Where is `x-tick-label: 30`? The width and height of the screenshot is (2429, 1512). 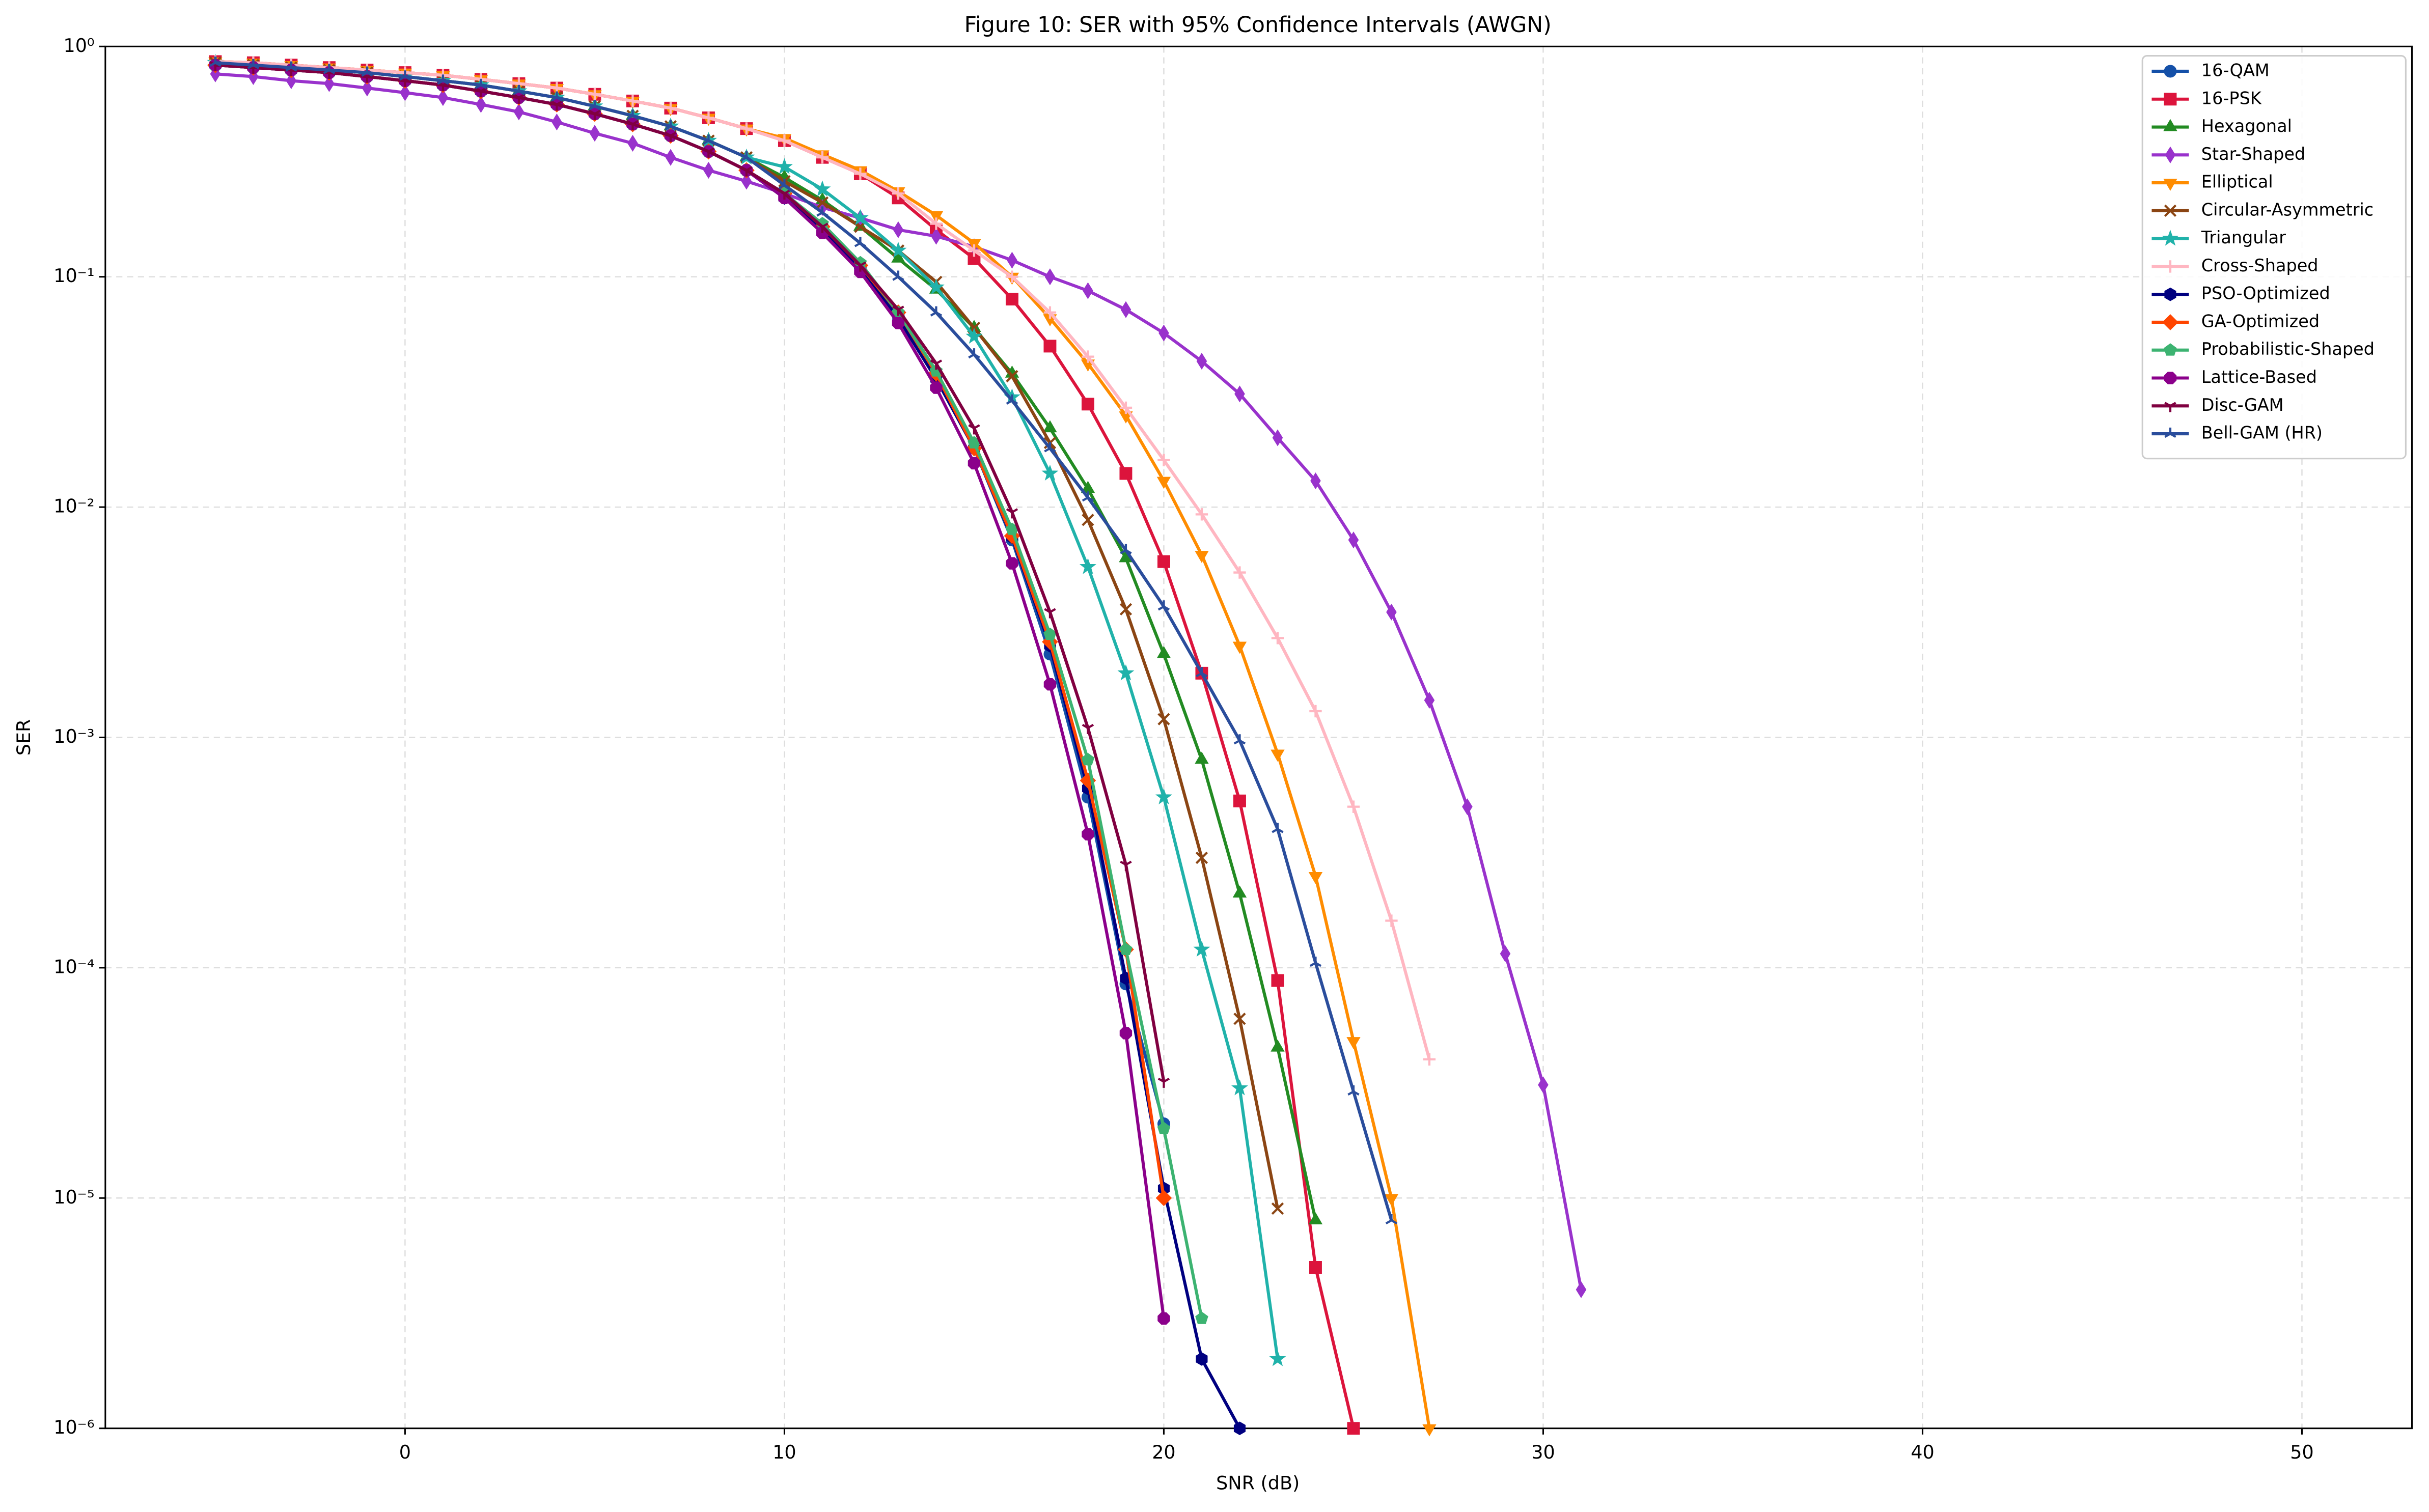 x-tick-label: 30 is located at coordinates (1543, 1452).